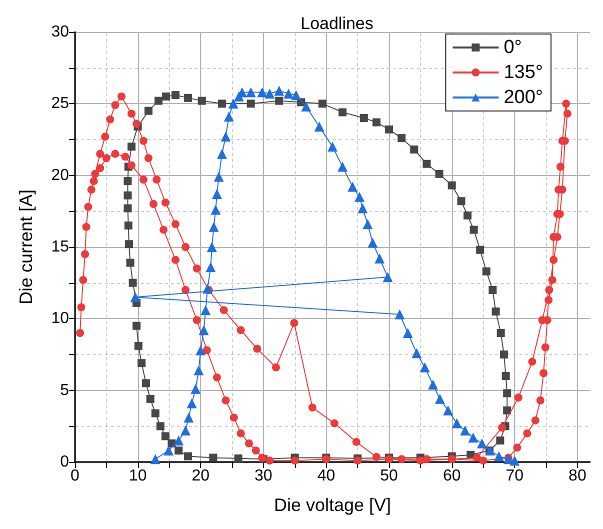 This screenshot has height=529, width=603. I want to click on y-tick-label: 5, so click(65, 390).